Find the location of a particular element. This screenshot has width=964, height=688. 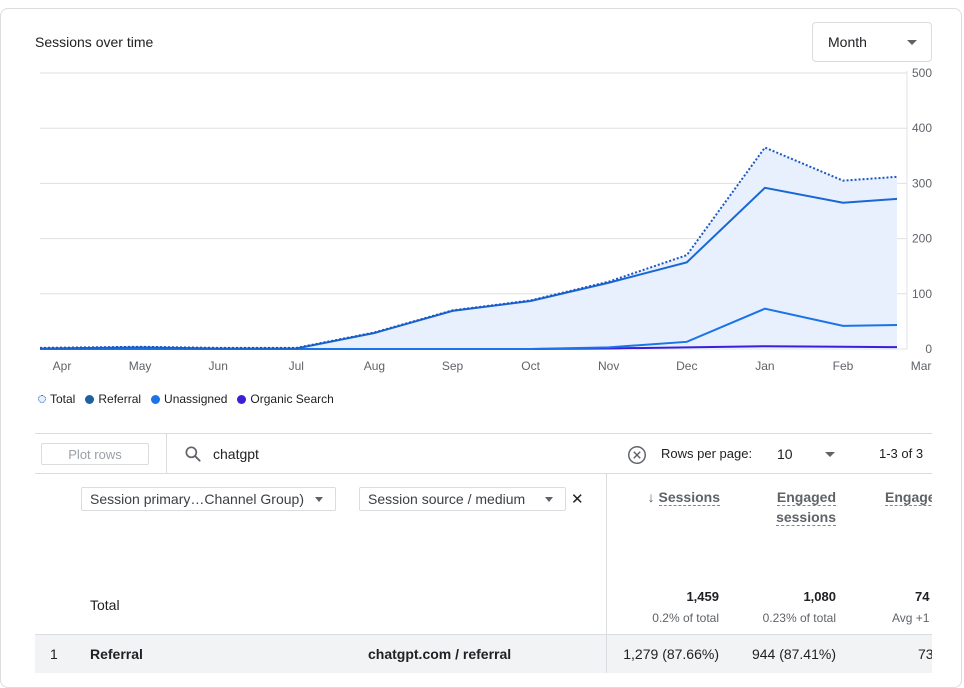

total-sessions-pct: 0.2% of total is located at coordinates (659, 618).